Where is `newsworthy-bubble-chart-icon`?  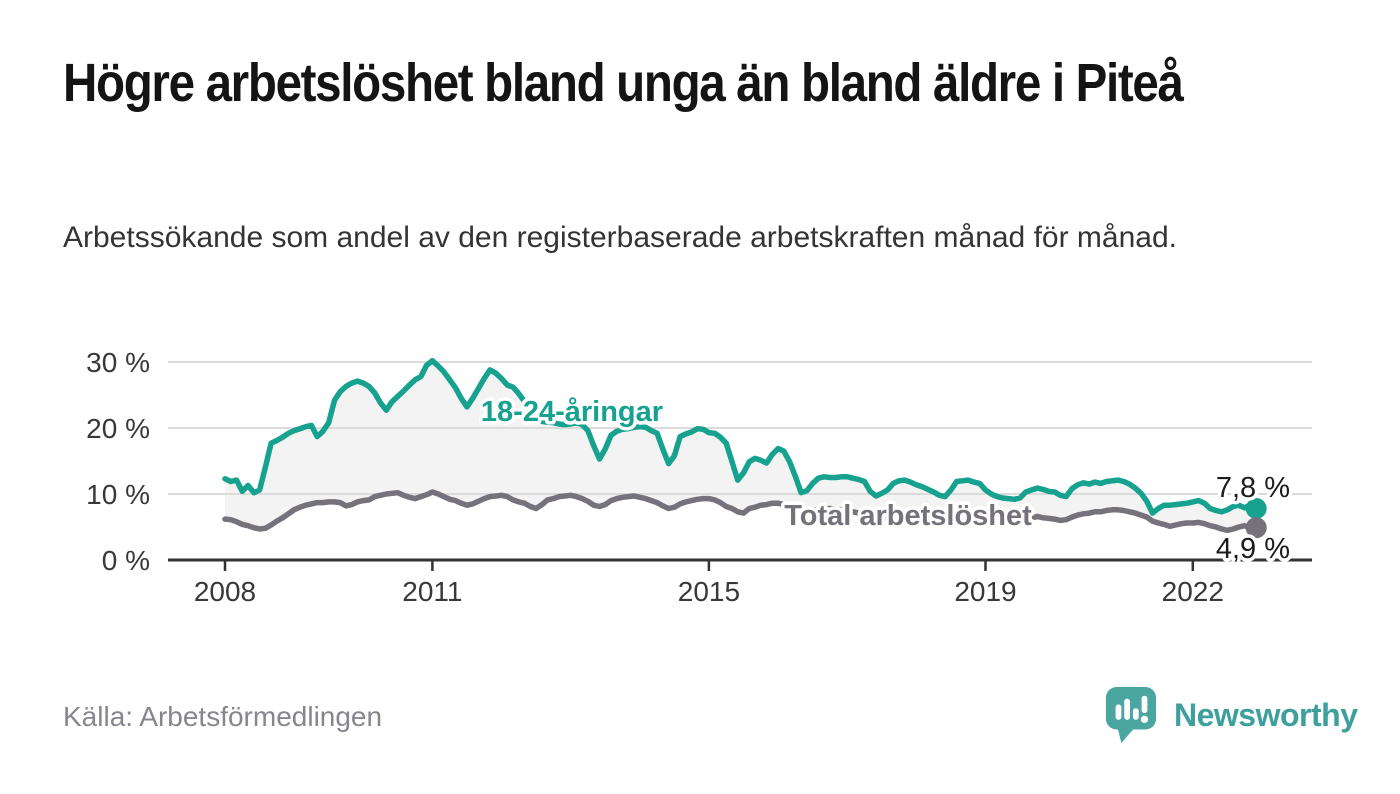
newsworthy-bubble-chart-icon is located at coordinates (1131, 715).